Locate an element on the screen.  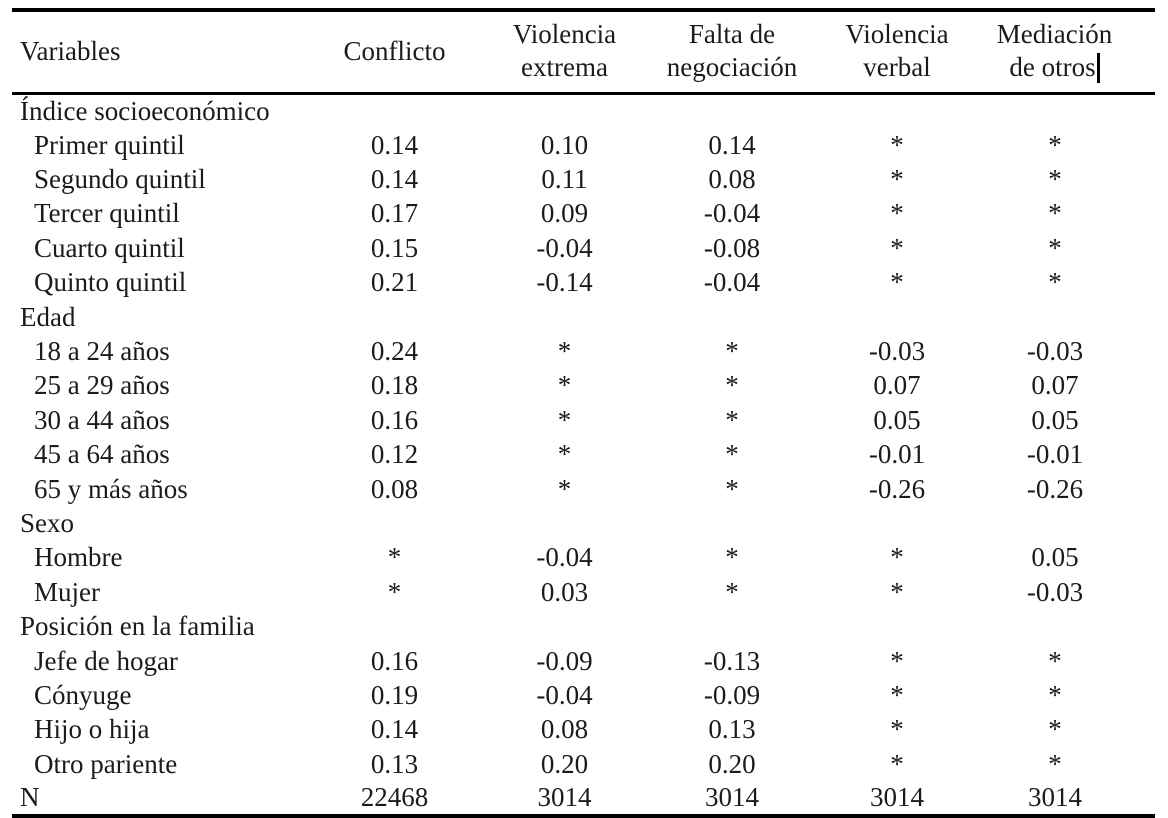
cell-value: 0.15 is located at coordinates (394, 247).